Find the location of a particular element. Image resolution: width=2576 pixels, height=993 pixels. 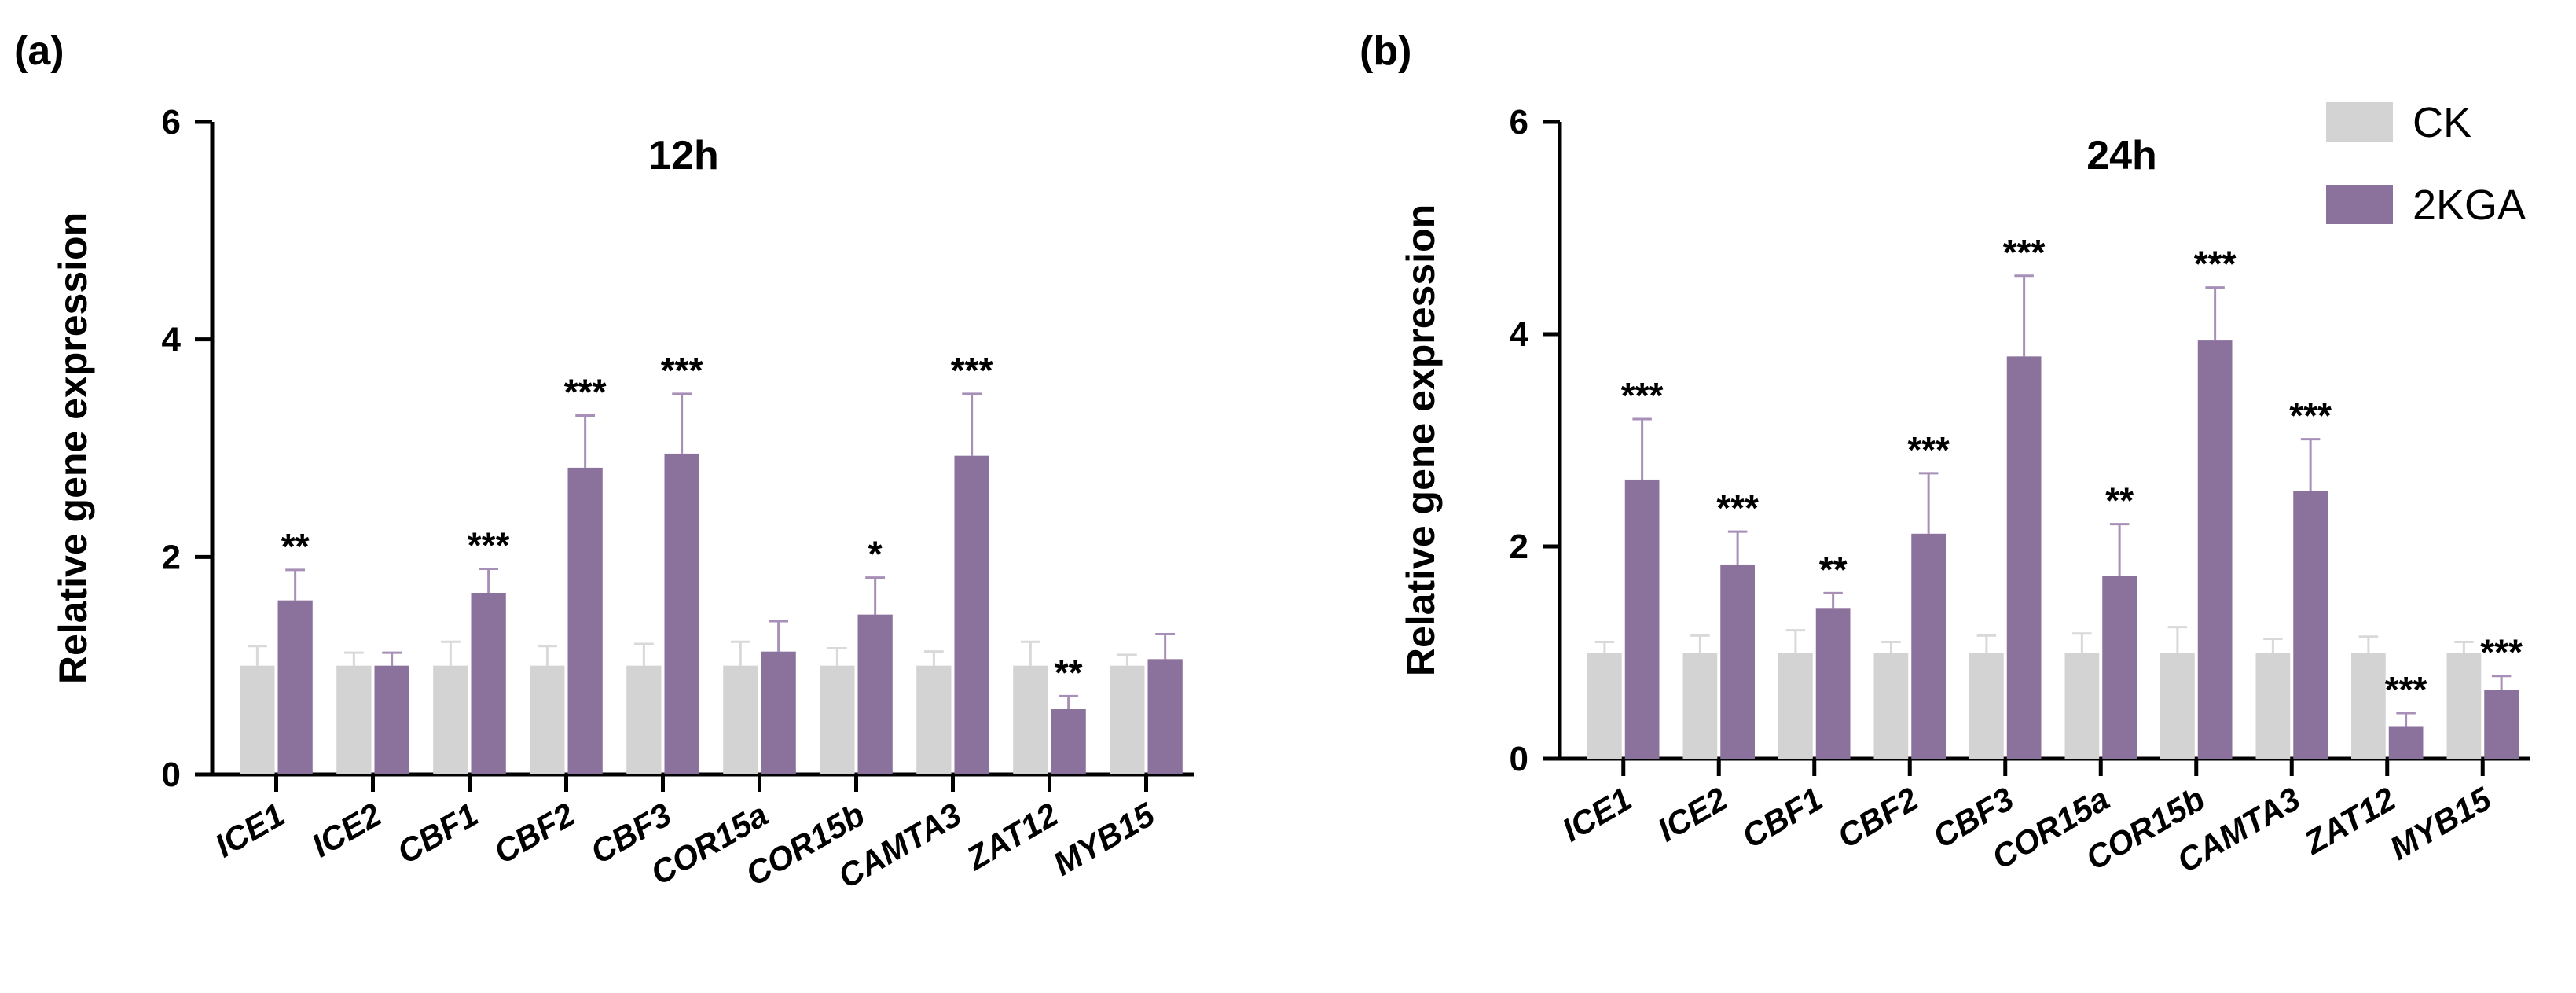

legend-swatch-ck is located at coordinates (2359, 122).